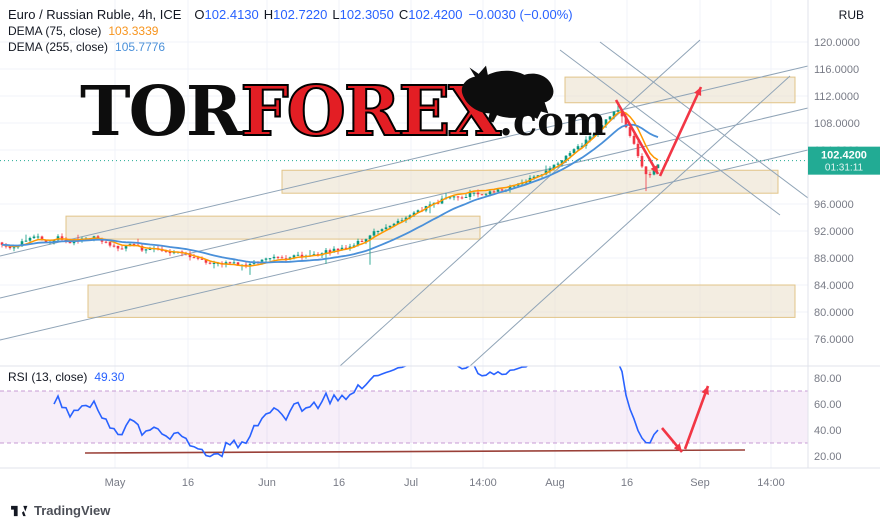 This screenshot has width=880, height=526. I want to click on price-scale-label: 120.0000, so click(837, 43).